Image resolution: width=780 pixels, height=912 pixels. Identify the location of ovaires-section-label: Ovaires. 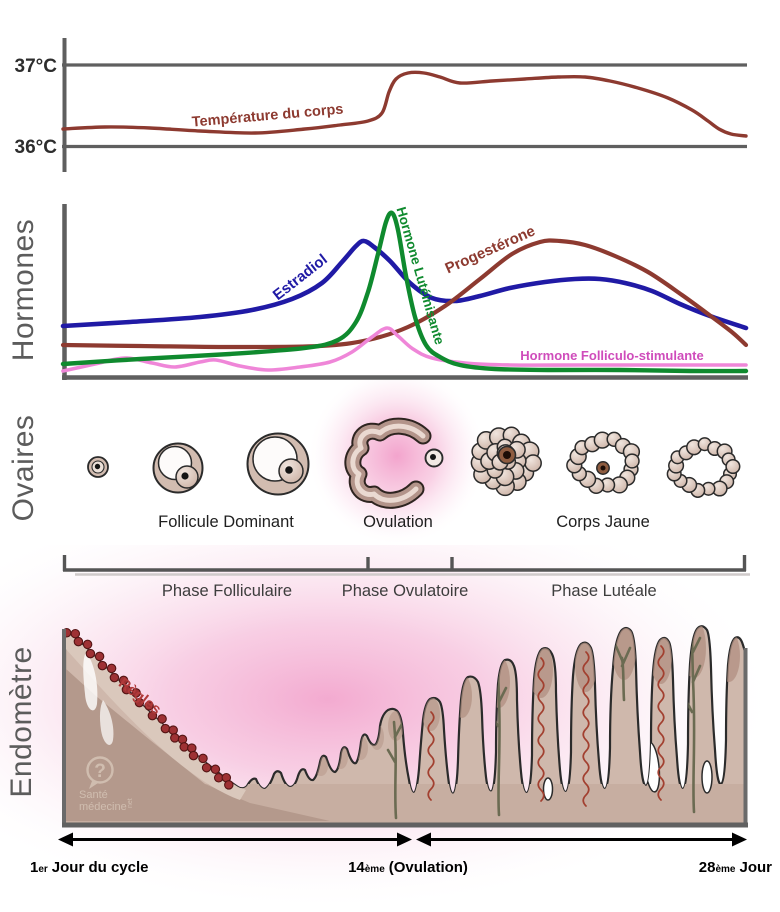
(23, 468).